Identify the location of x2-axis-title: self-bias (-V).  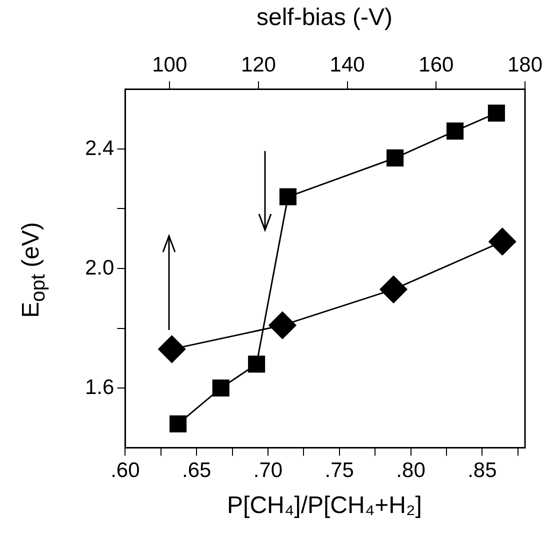
(324, 18).